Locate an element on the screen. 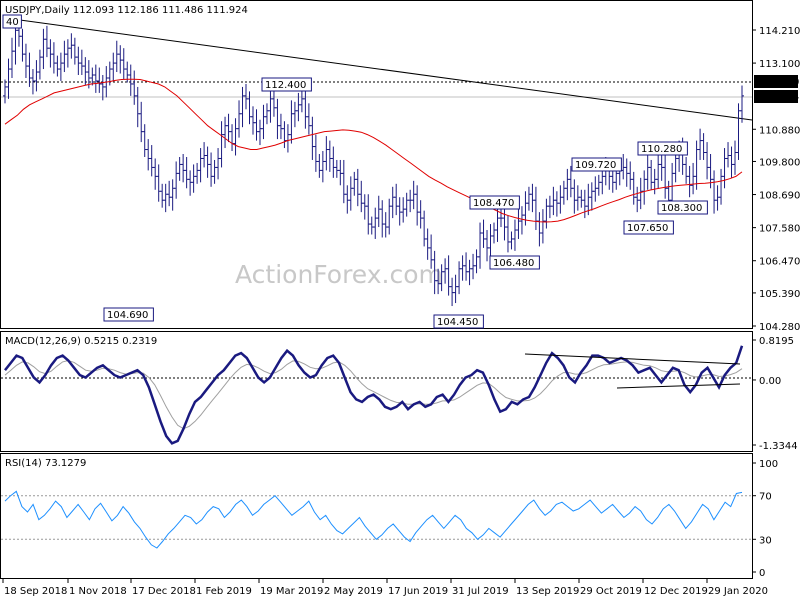  annotation-label: 104.690 is located at coordinates (127, 315).